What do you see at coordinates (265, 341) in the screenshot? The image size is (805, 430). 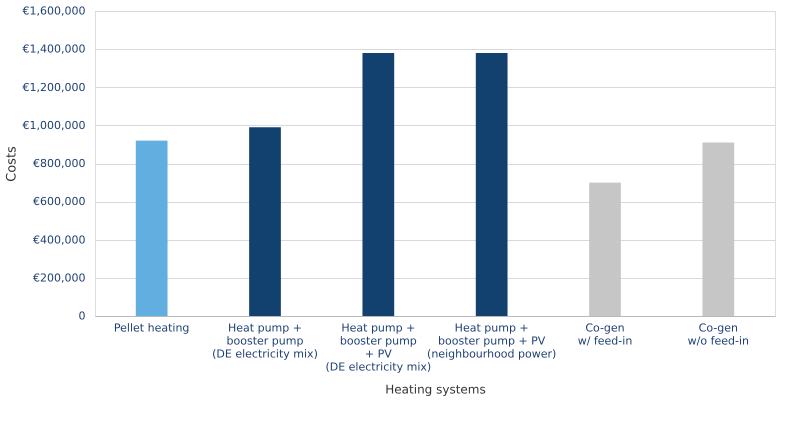 I see `x-tick-label: Heat pump + booster pump (DE electricity mix)` at bounding box center [265, 341].